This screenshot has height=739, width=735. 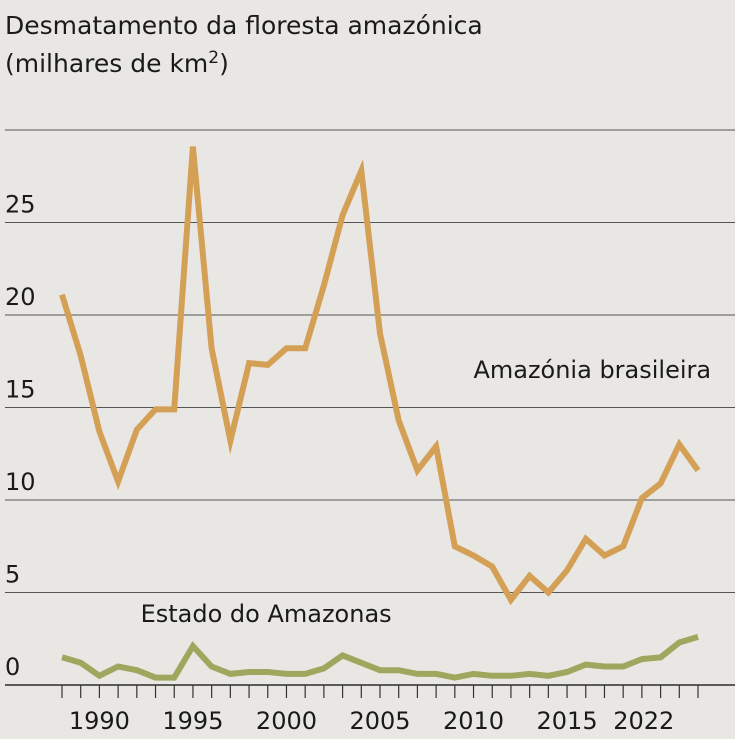 What do you see at coordinates (224, 63) in the screenshot?
I see `chart-title-line2-suffix: )` at bounding box center [224, 63].